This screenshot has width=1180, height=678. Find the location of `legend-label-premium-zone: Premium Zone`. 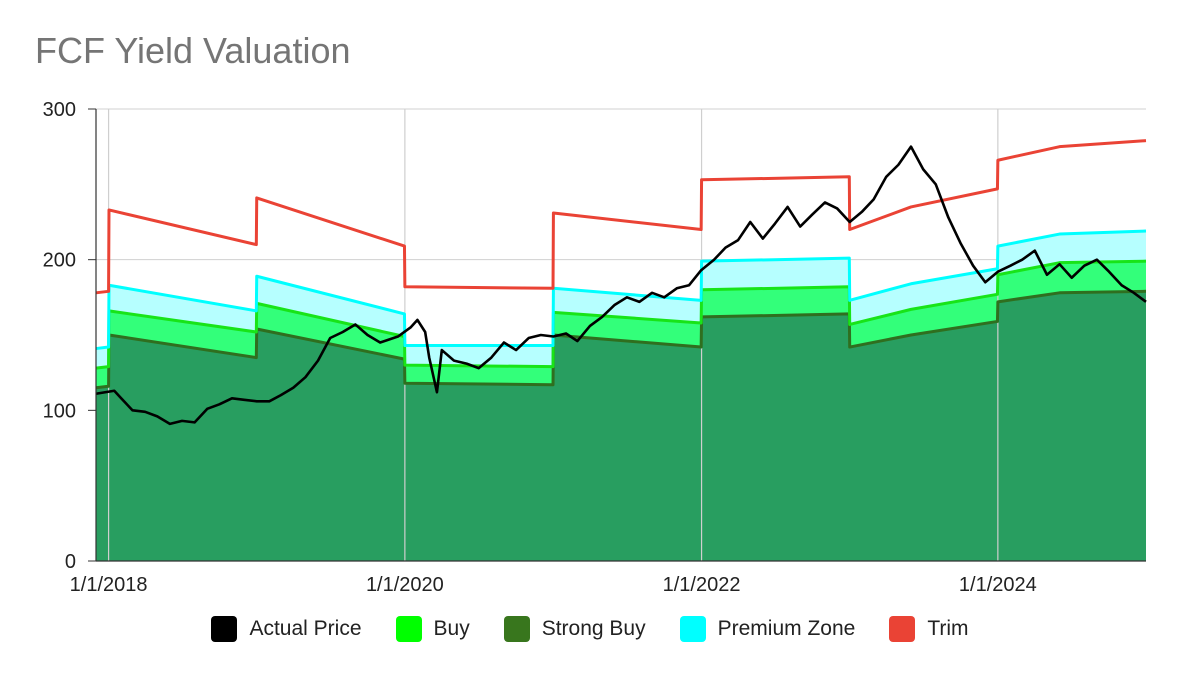

legend-label-premium-zone: Premium Zone is located at coordinates (786, 628).